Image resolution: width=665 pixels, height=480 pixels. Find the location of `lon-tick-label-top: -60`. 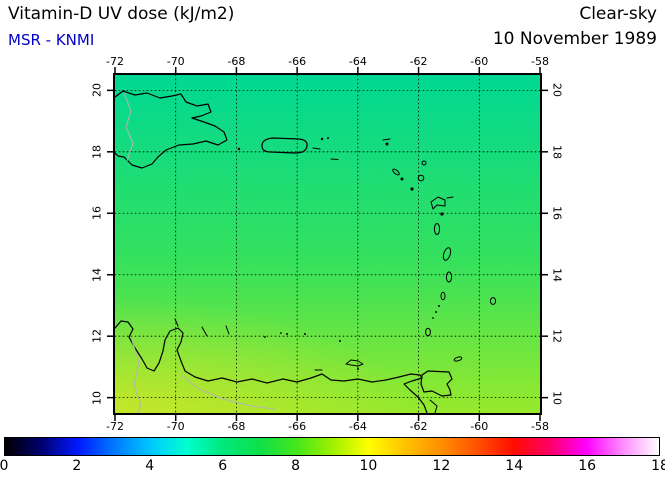

lon-tick-label-top: -60 is located at coordinates (479, 61).